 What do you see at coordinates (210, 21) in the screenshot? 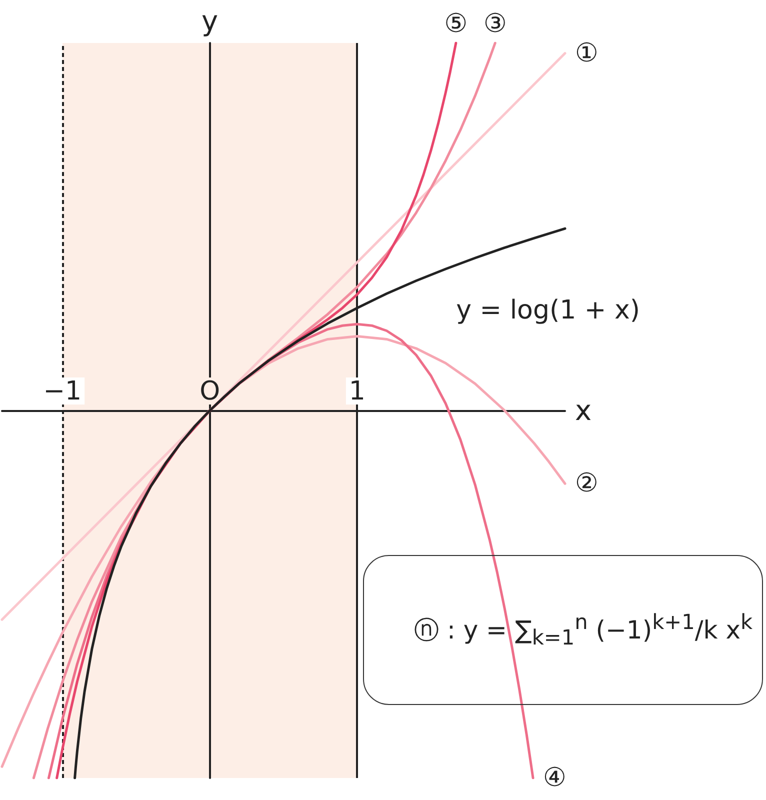
I see `y-axis-title: y` at bounding box center [210, 21].